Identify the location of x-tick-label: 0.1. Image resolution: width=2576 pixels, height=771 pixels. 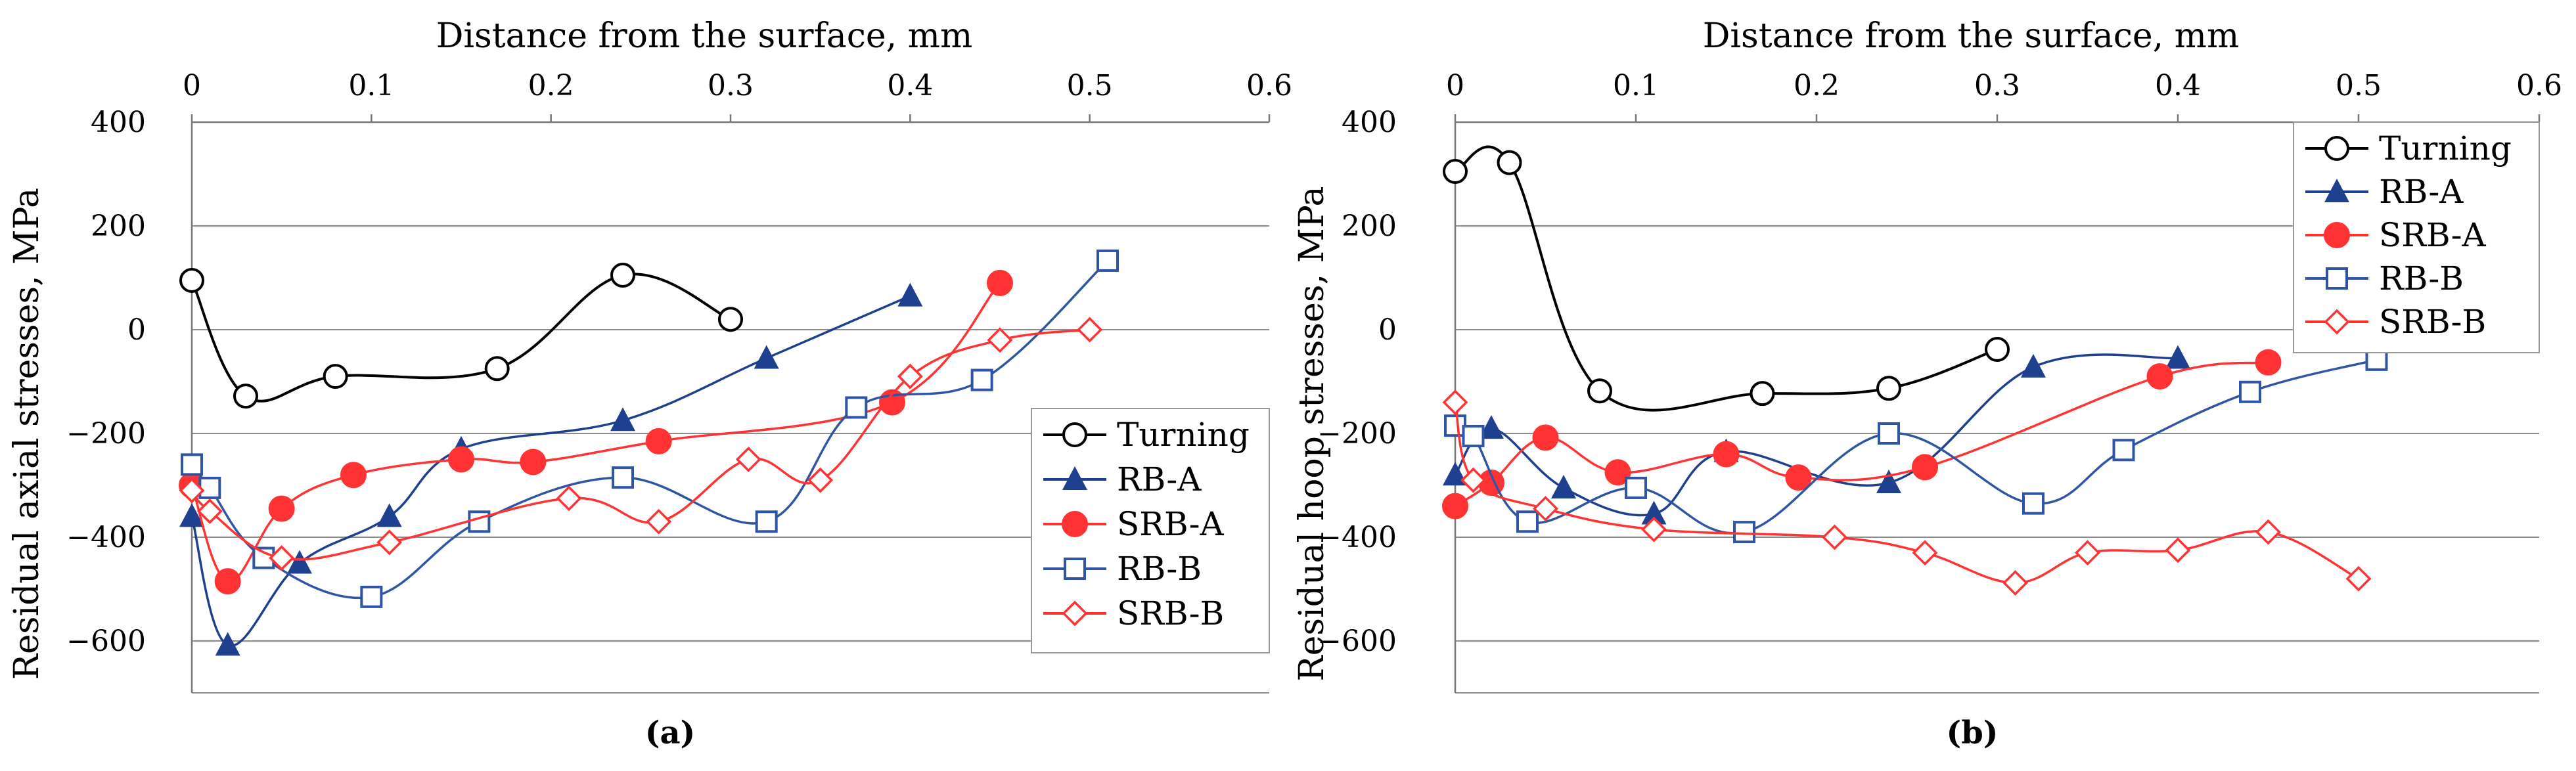
(371, 85).